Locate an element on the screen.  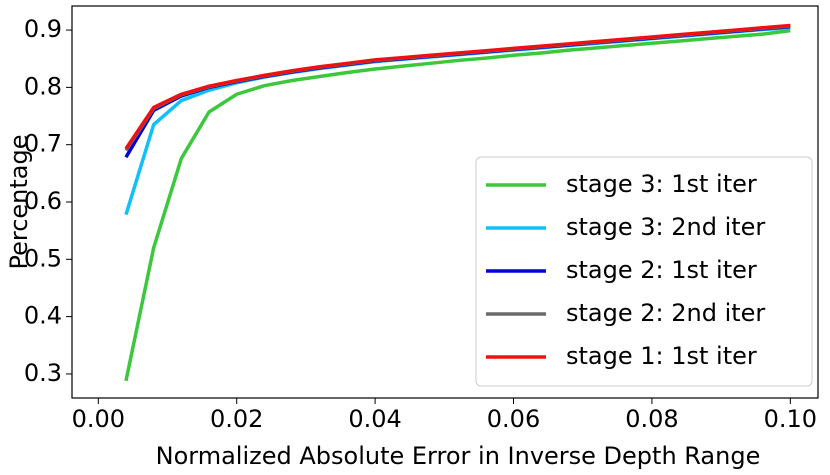
x-tick-label: 0.04 is located at coordinates (374, 419).